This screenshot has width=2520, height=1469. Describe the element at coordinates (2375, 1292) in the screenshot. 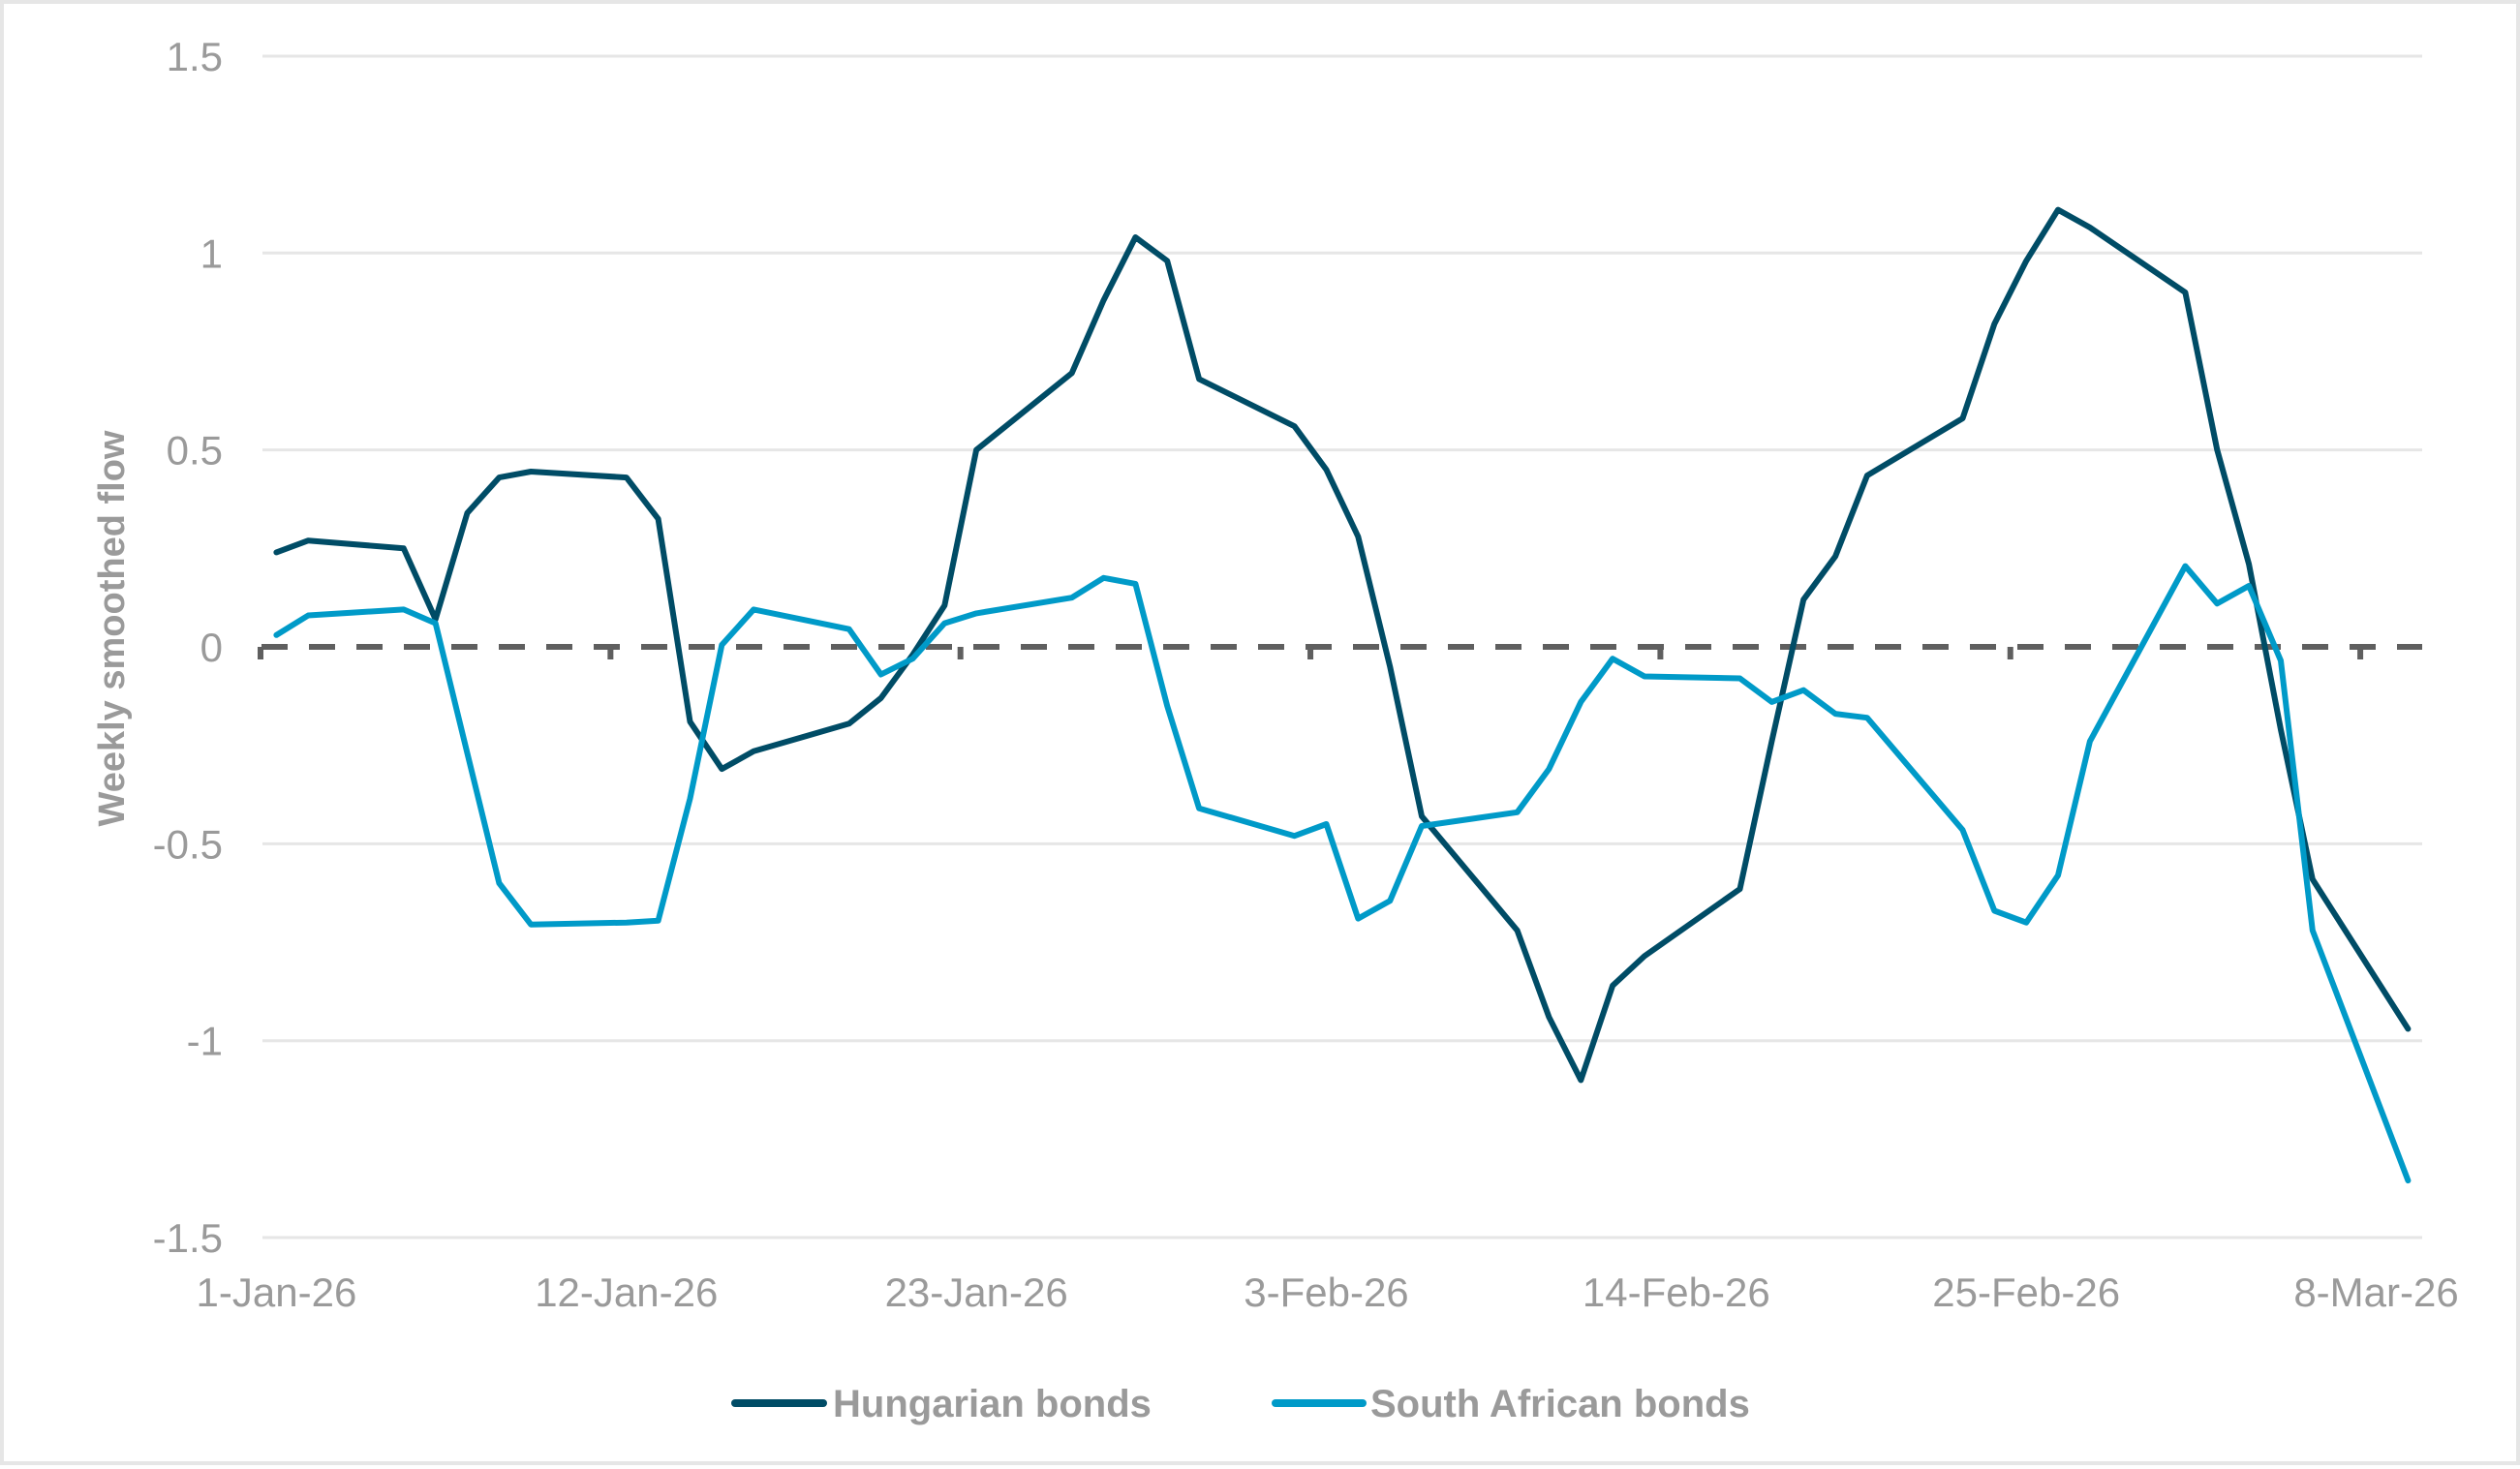

I see `x-tick-label: 8-Mar-26` at that location.